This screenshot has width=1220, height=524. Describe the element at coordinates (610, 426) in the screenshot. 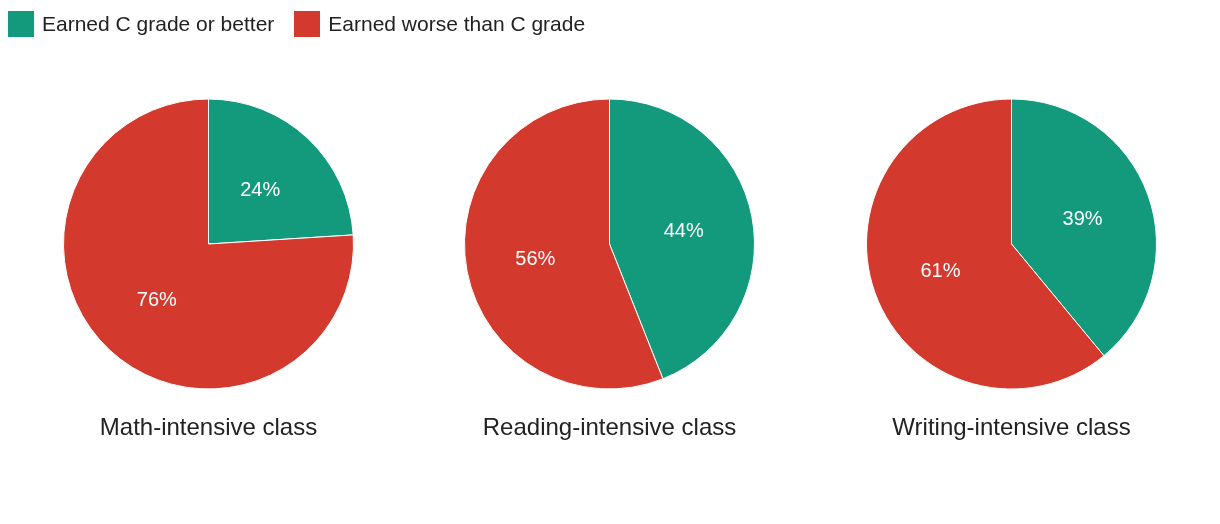

I see `text: Reading-intensive class` at that location.